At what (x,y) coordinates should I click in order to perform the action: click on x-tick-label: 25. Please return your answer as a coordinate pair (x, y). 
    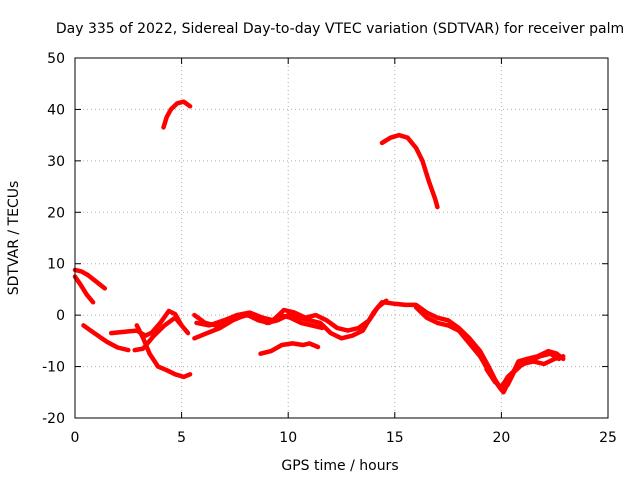
    Looking at the image, I should click on (608, 438).